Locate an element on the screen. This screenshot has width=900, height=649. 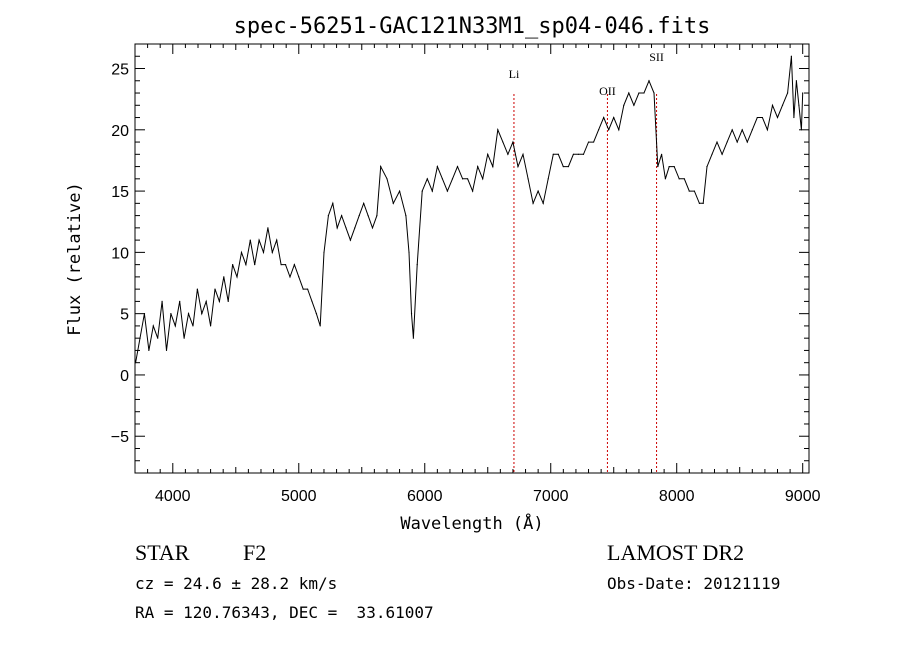
y-tick-label: 20 is located at coordinates (120, 131).